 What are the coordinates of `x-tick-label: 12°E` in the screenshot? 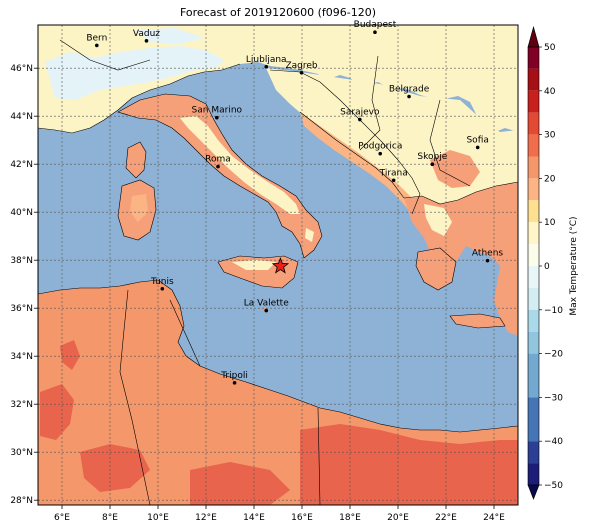 It's located at (206, 518).